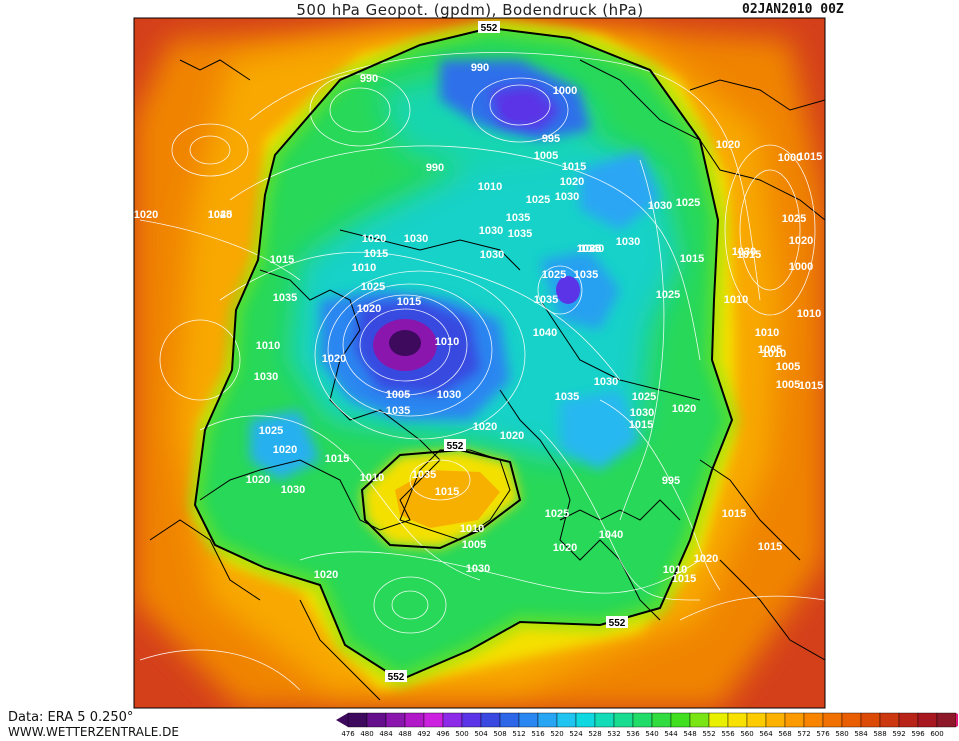  I want to click on polar-low-inner, so click(405, 343).